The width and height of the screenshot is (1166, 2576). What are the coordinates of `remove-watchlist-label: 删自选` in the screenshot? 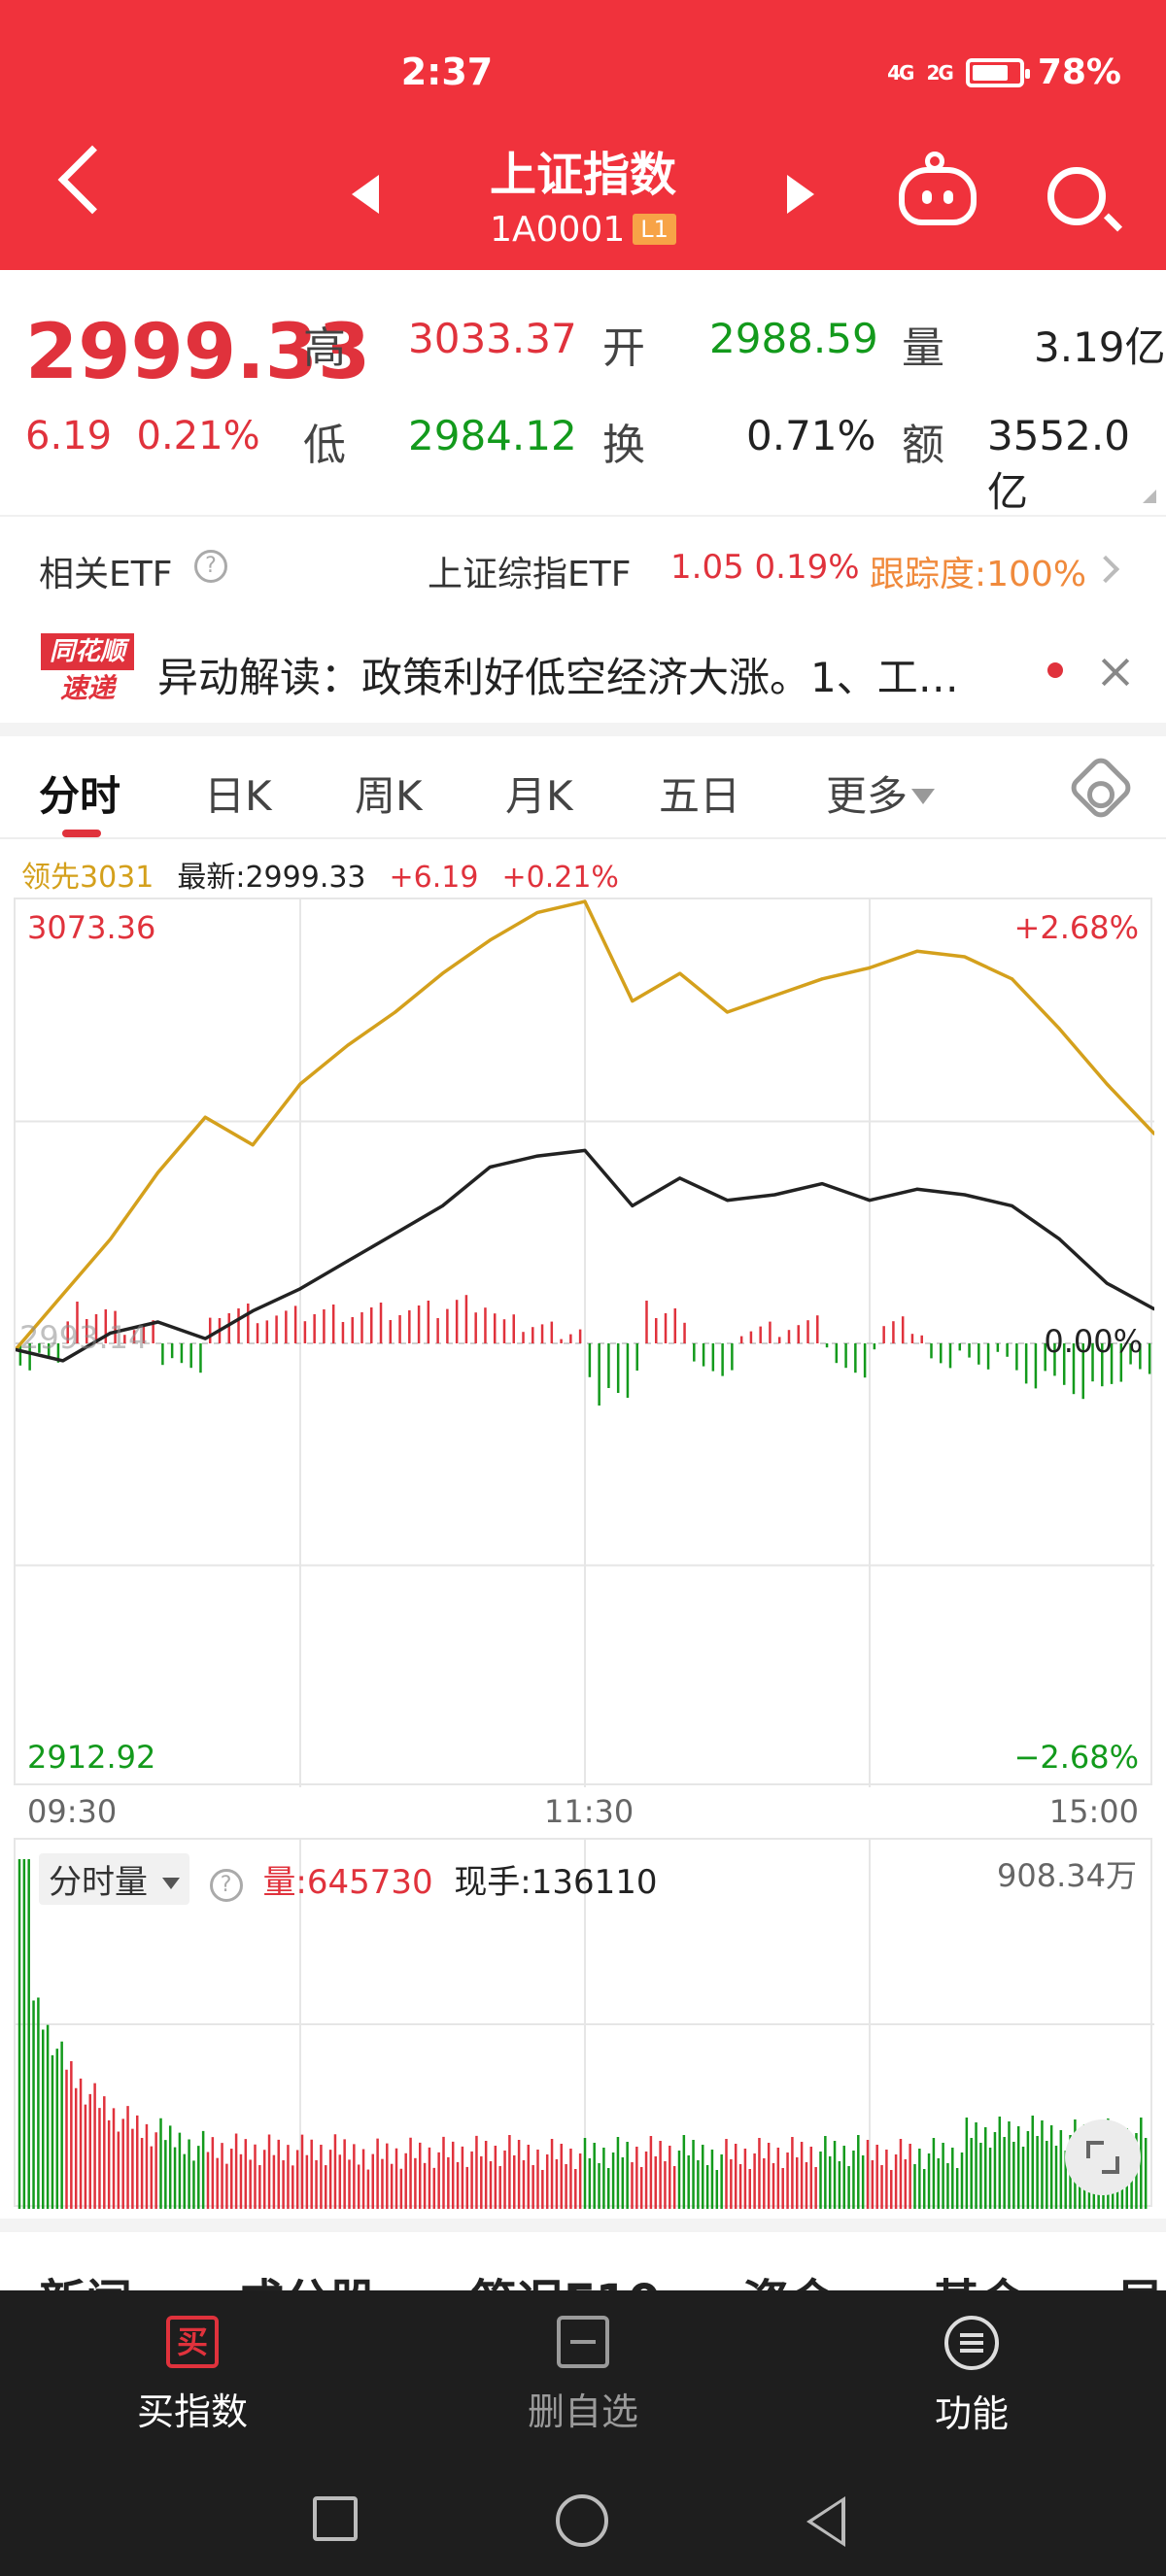 It's located at (582, 2411).